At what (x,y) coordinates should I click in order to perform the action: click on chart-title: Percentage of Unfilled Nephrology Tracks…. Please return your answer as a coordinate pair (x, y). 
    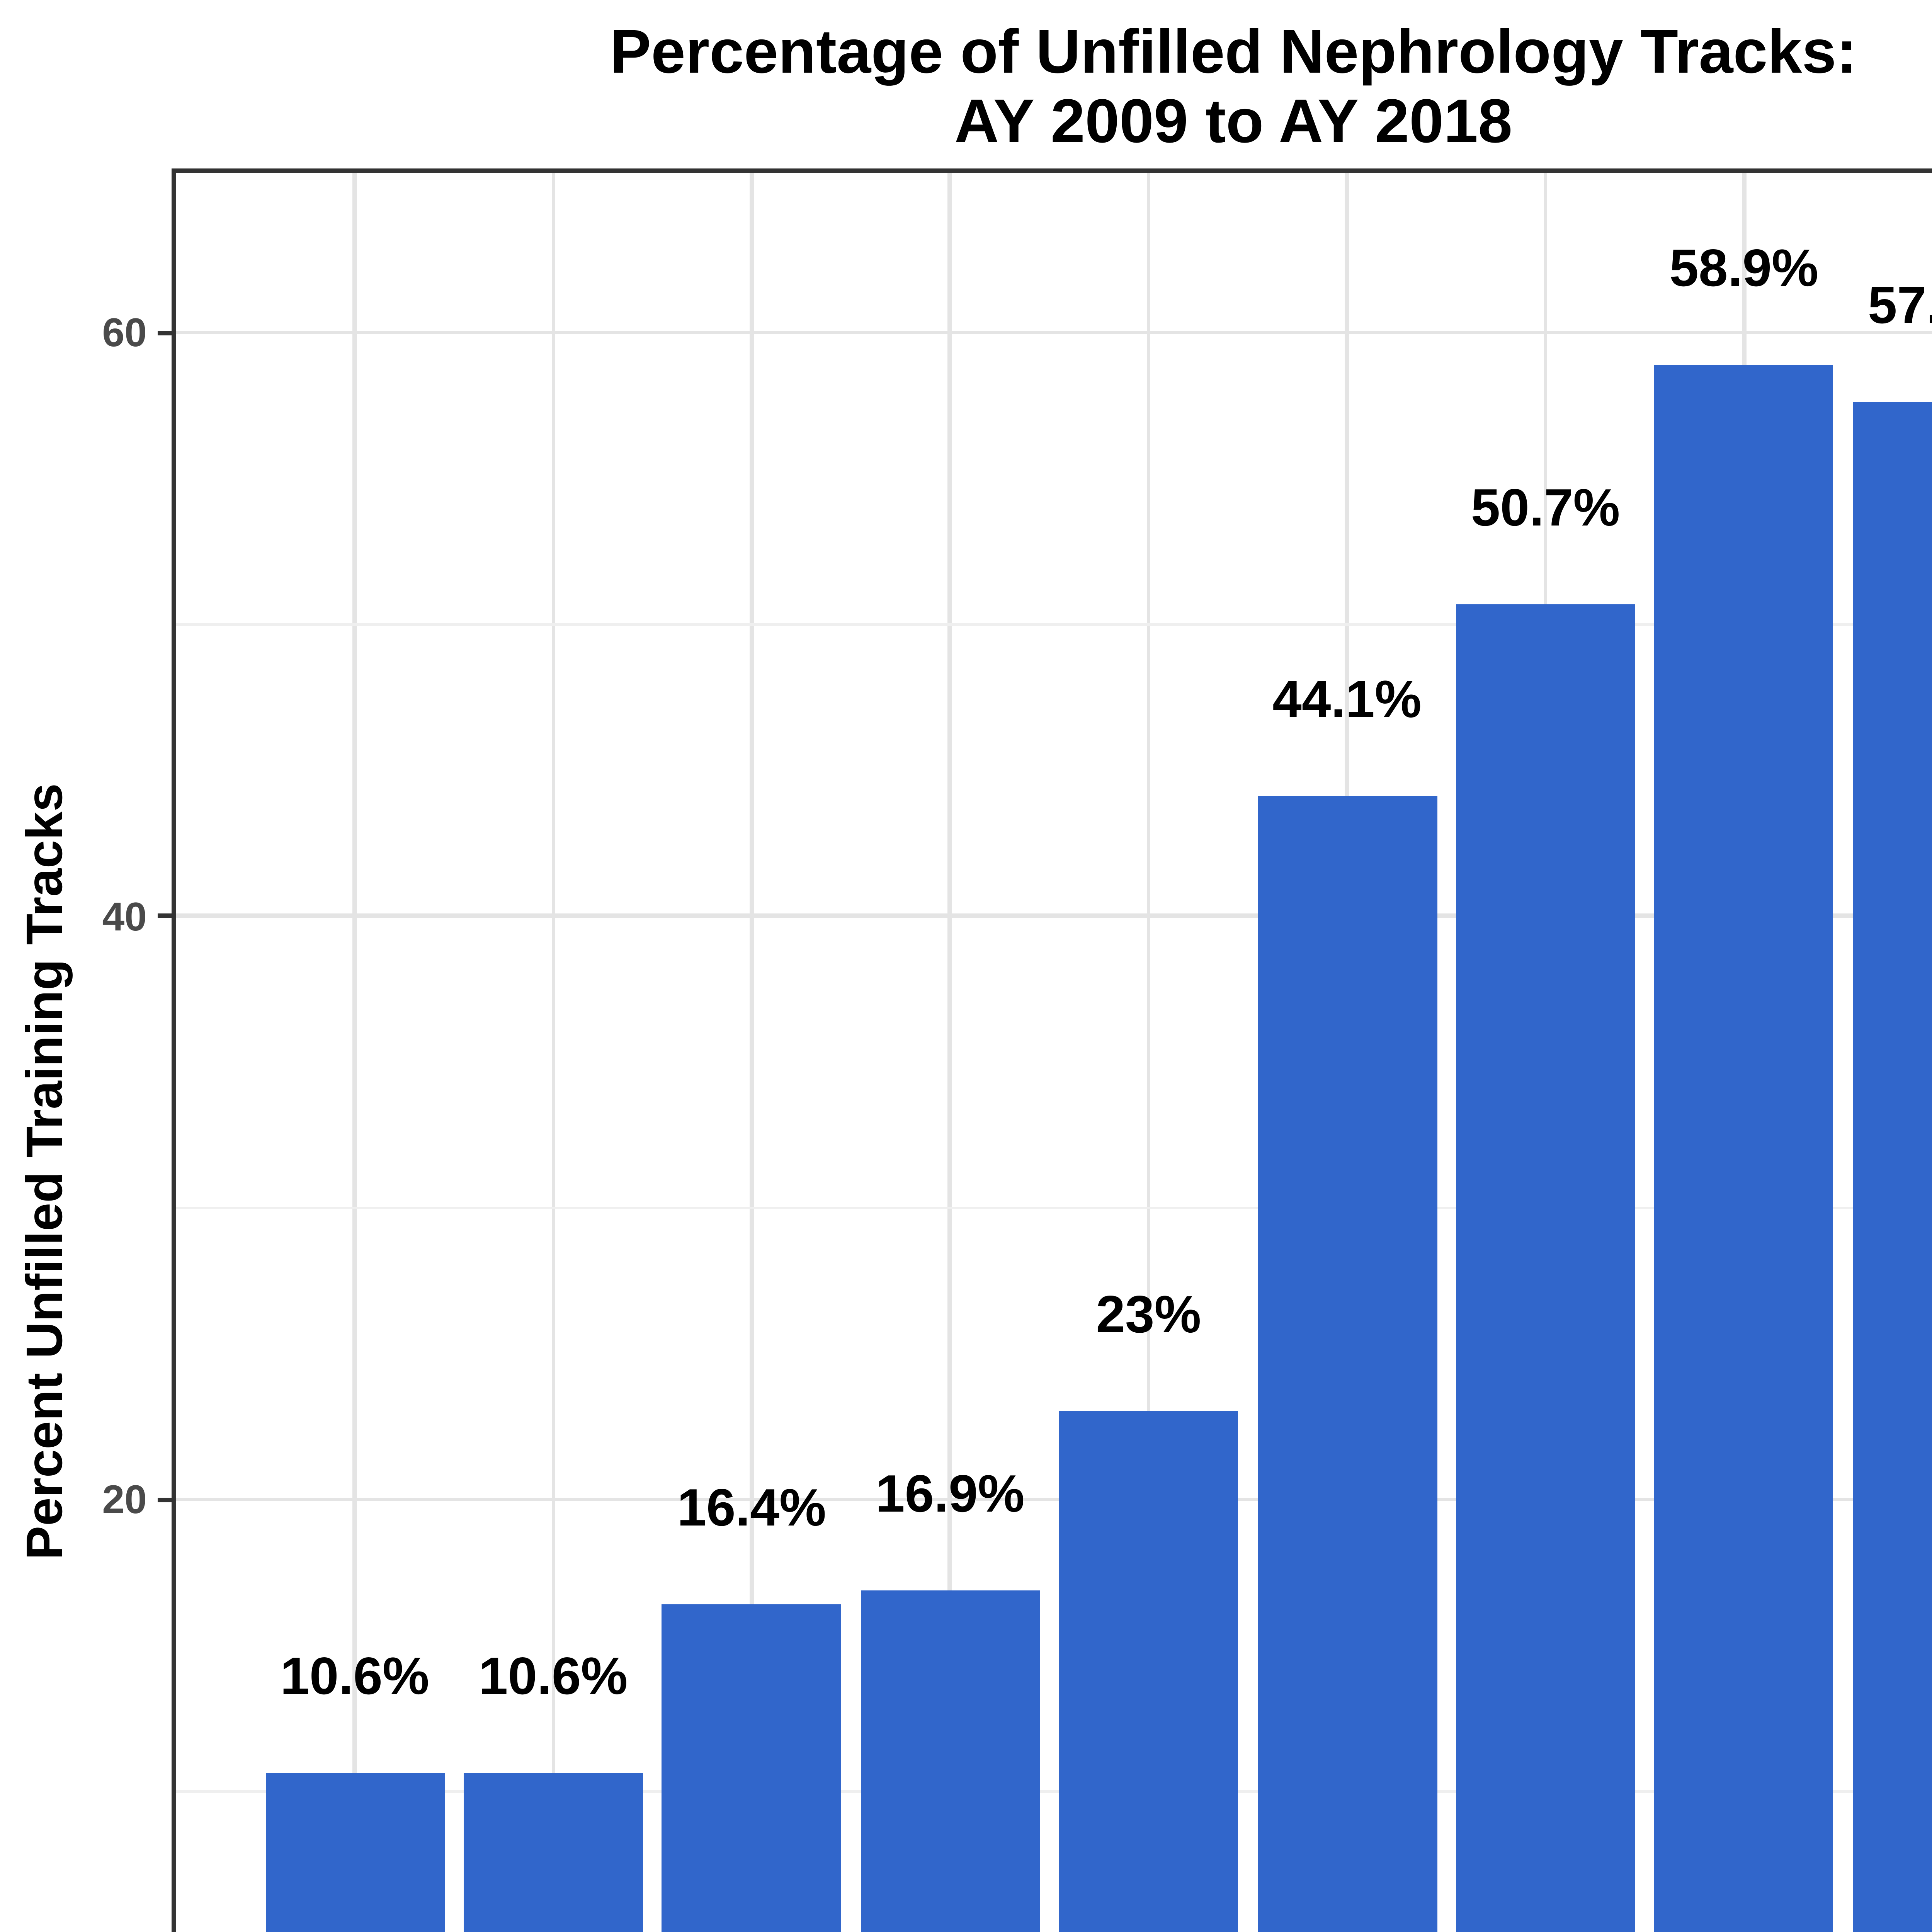
    Looking at the image, I should click on (1052, 89).